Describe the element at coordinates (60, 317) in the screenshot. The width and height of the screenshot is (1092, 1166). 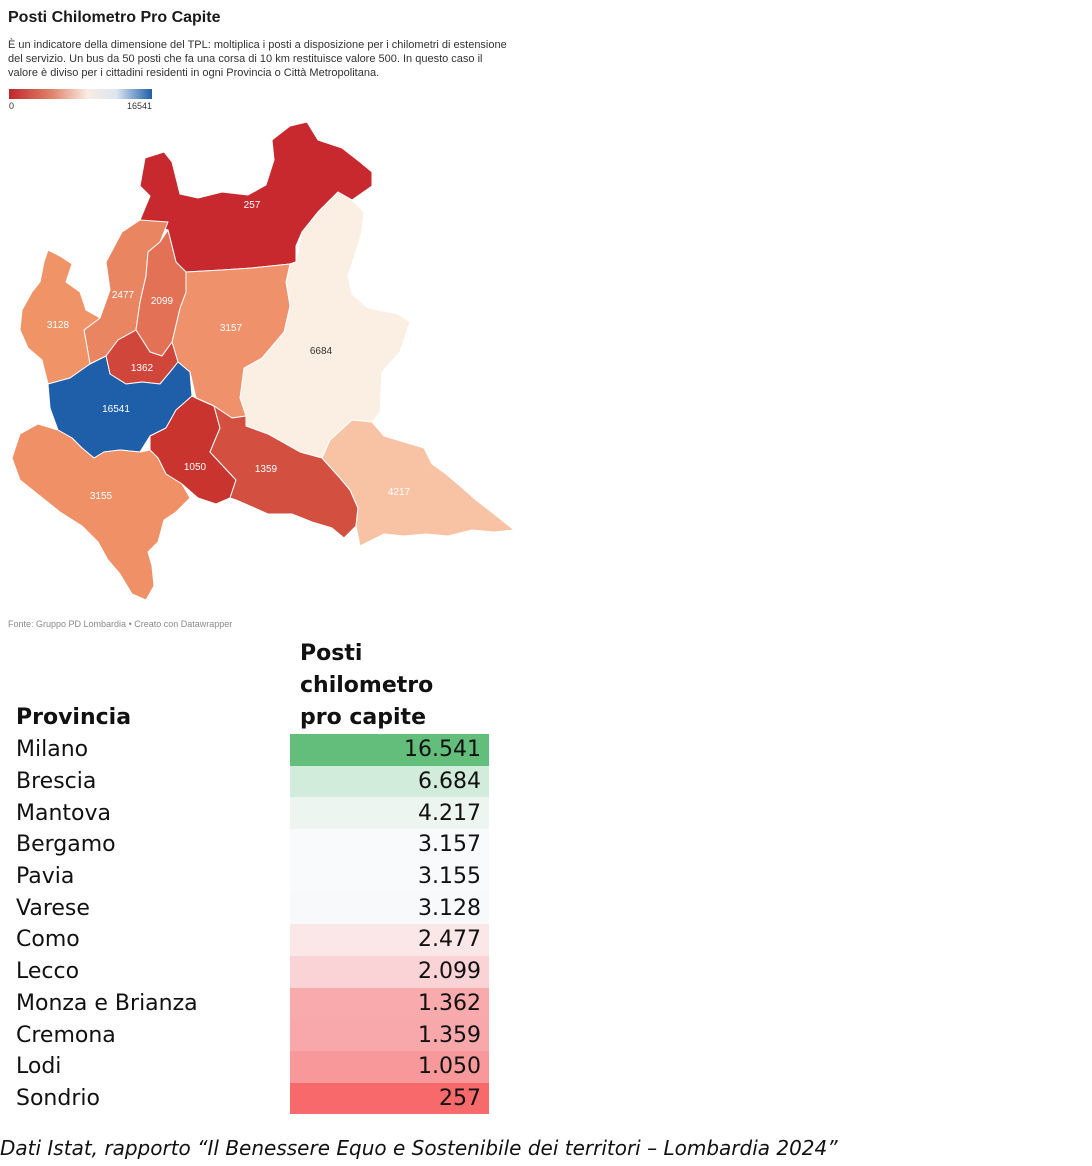
I see `region-varese` at that location.